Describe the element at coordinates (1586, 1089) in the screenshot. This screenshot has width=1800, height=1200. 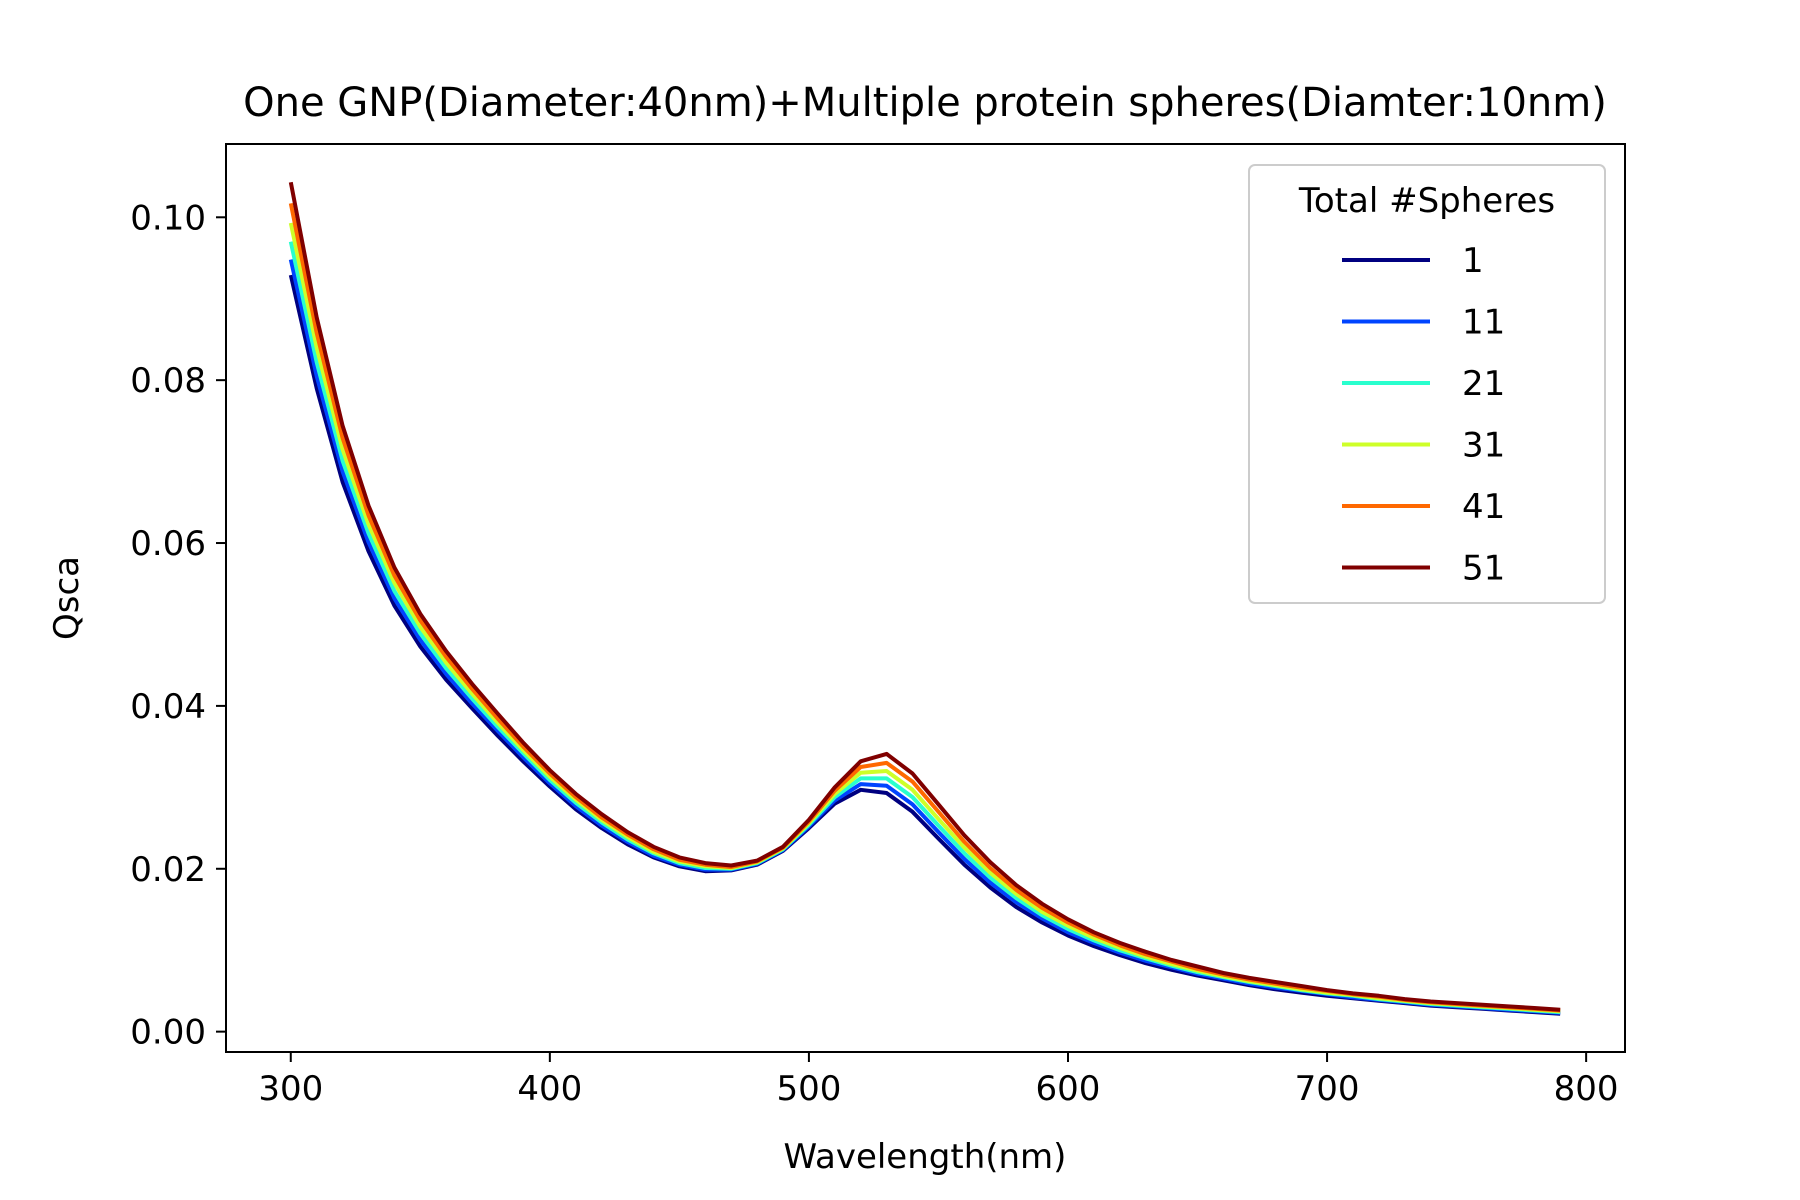
I see `x-tick-label: 800` at that location.